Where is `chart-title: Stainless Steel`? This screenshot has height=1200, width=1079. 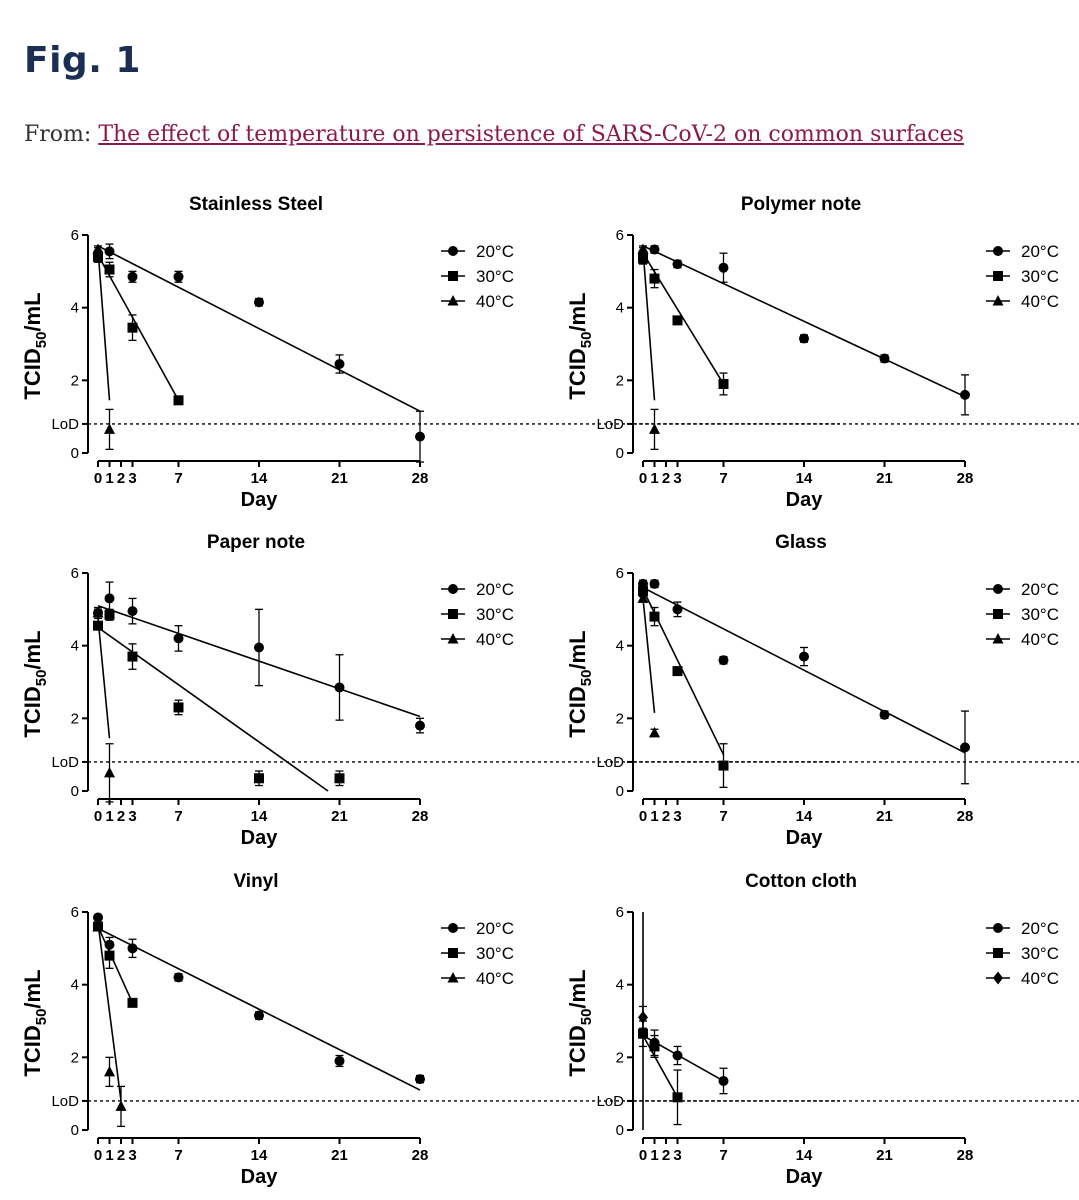 chart-title: Stainless Steel is located at coordinates (256, 204).